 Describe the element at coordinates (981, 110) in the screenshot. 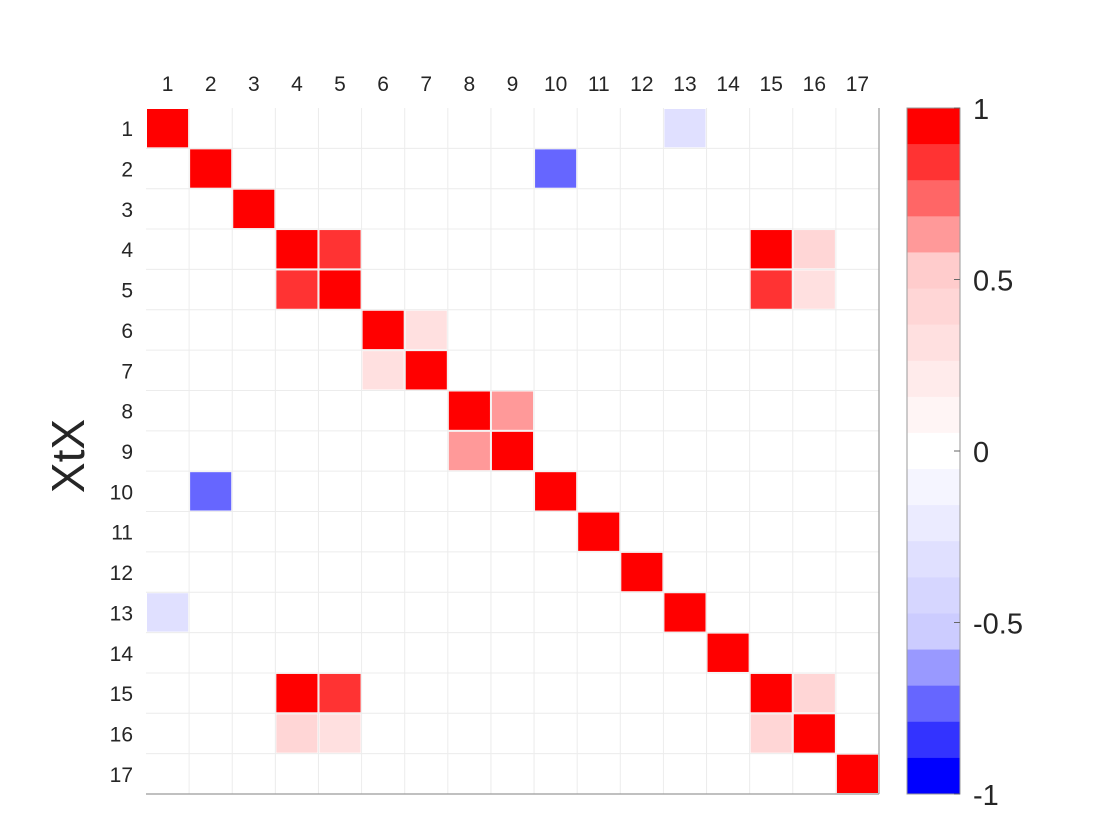

I see `colorbar-tick-label: 1` at that location.